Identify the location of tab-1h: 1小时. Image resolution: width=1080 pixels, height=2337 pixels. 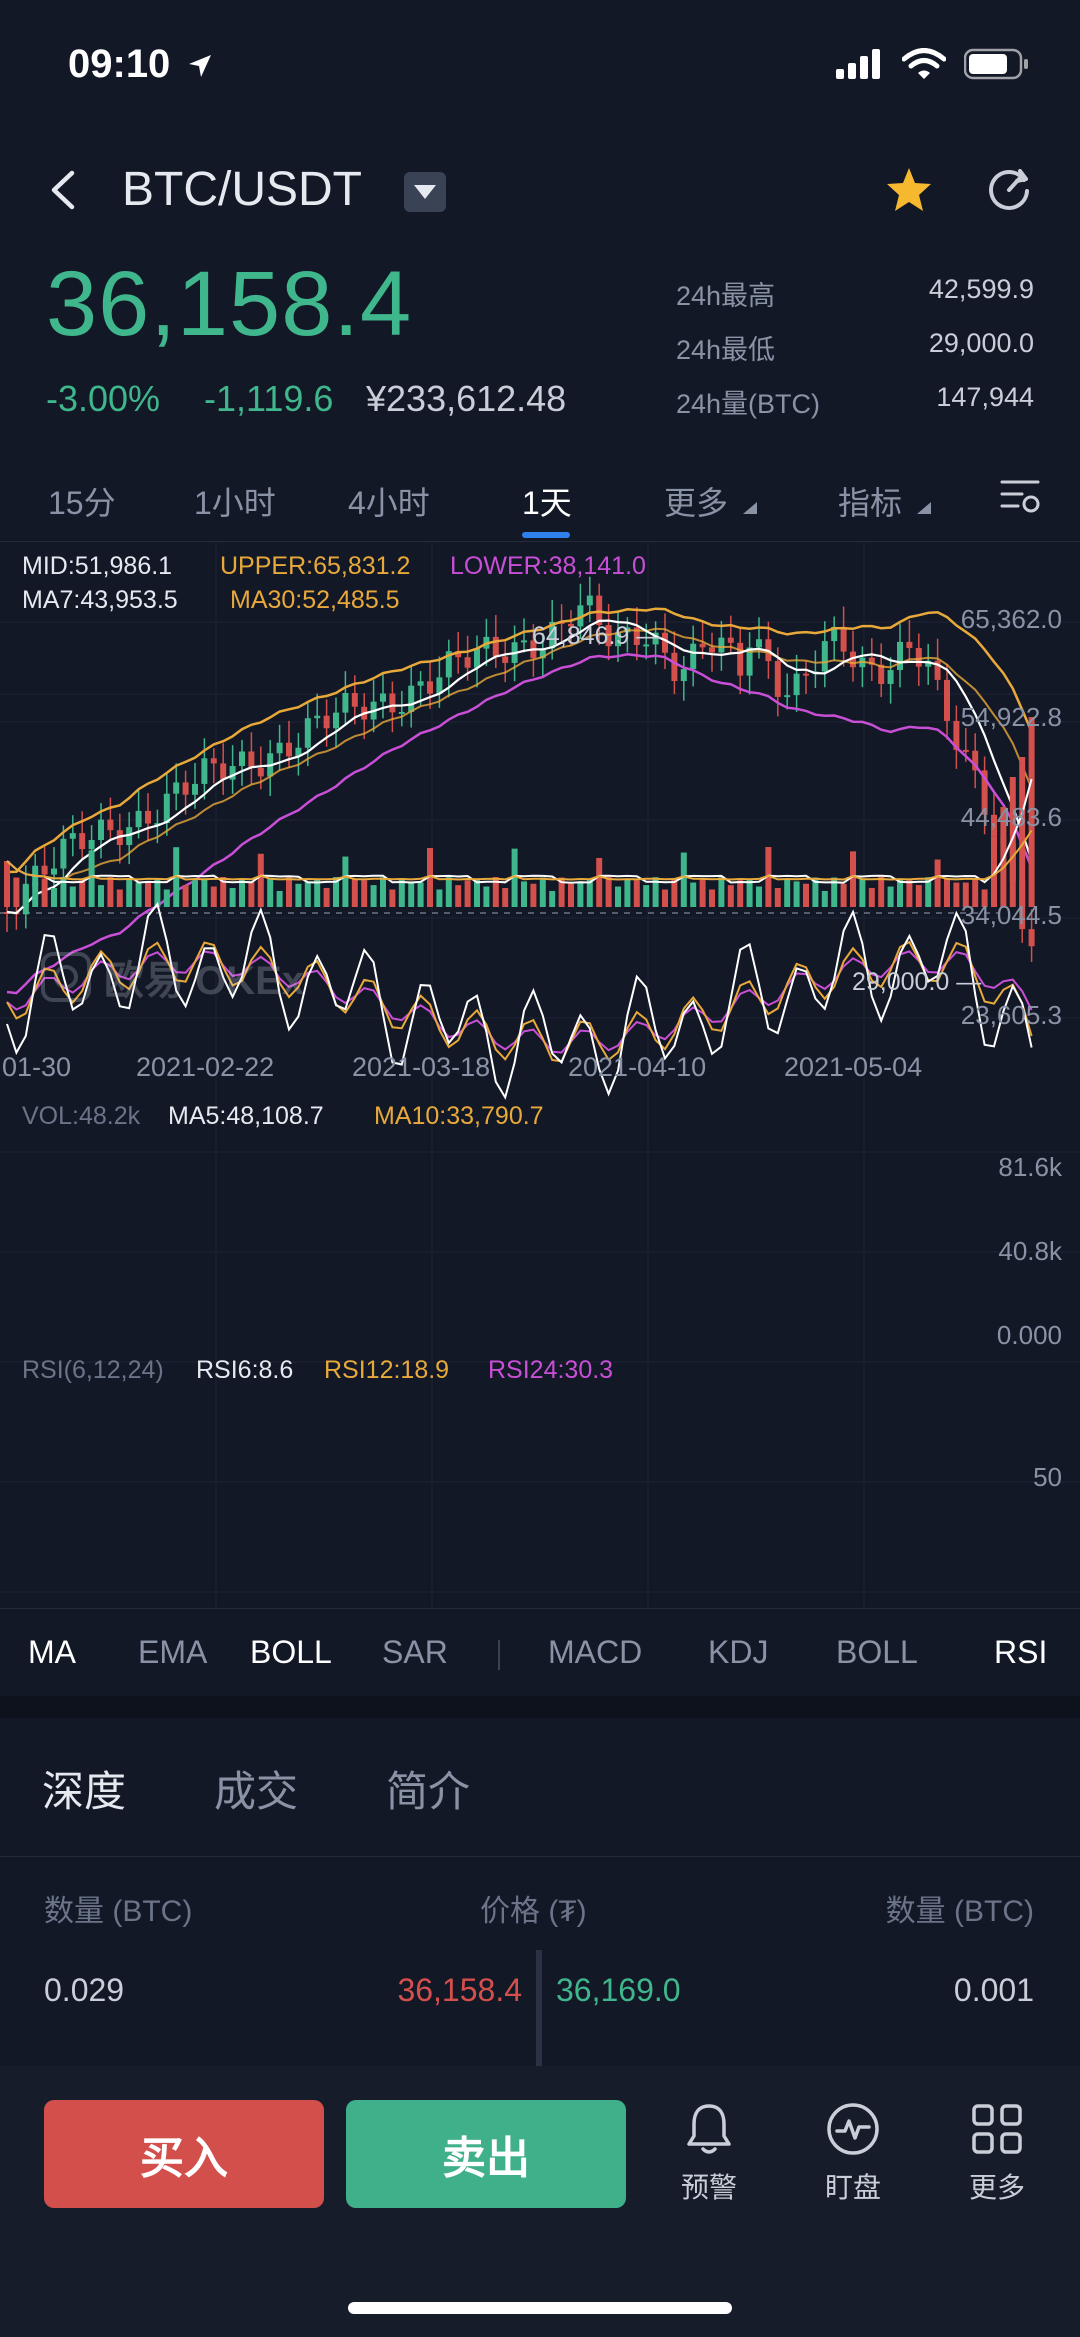
(235, 503).